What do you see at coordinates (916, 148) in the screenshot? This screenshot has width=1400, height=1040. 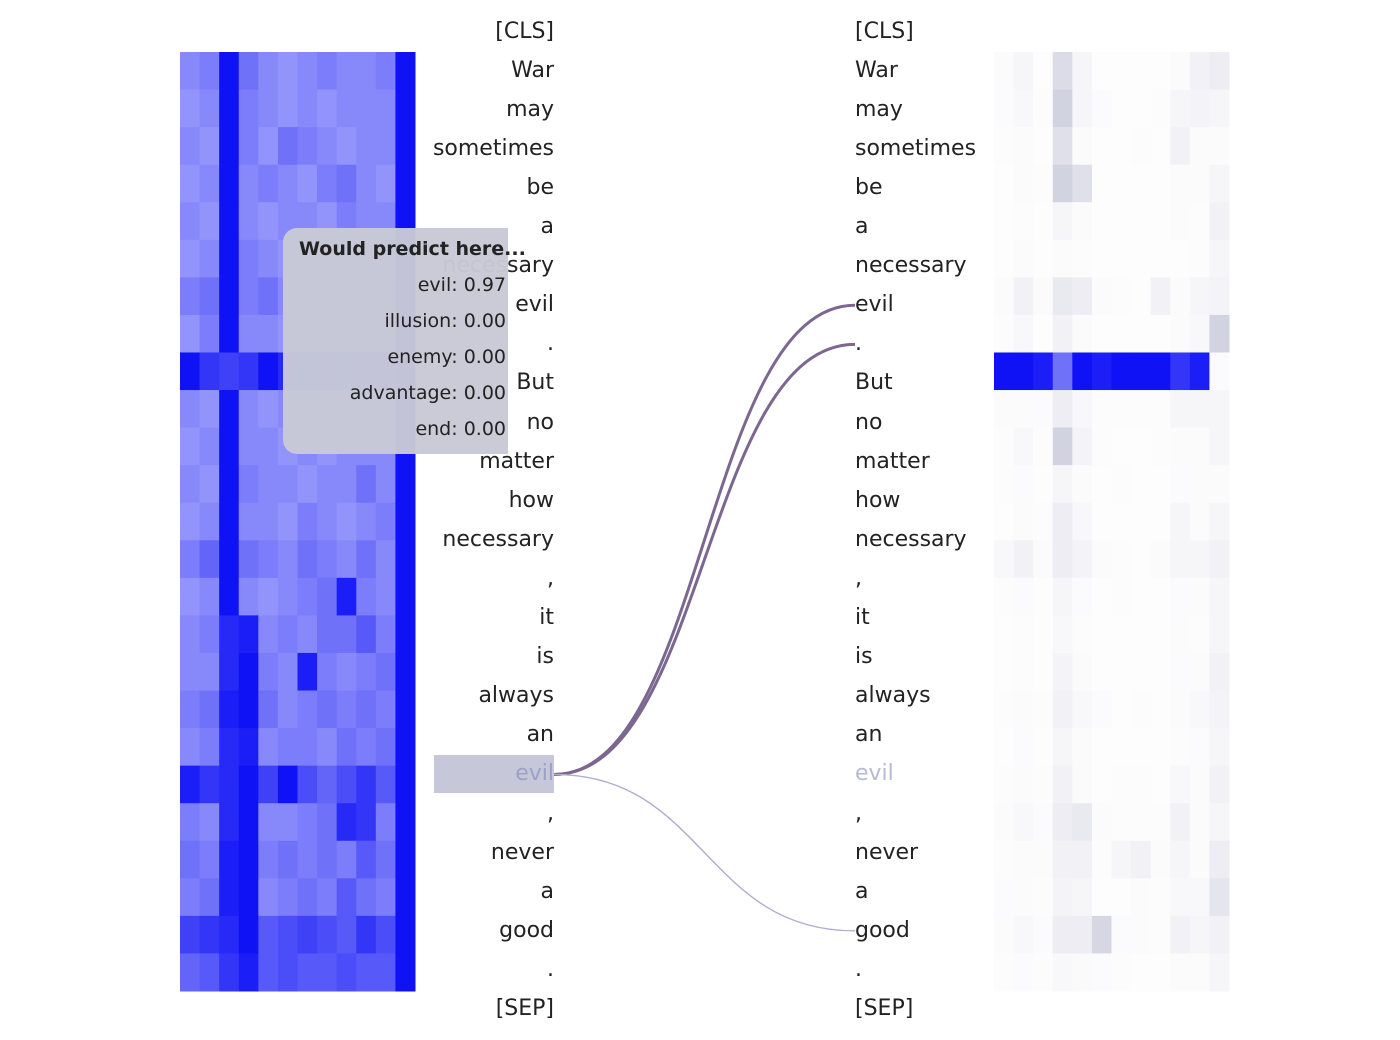 I see `right-token: sometimes` at bounding box center [916, 148].